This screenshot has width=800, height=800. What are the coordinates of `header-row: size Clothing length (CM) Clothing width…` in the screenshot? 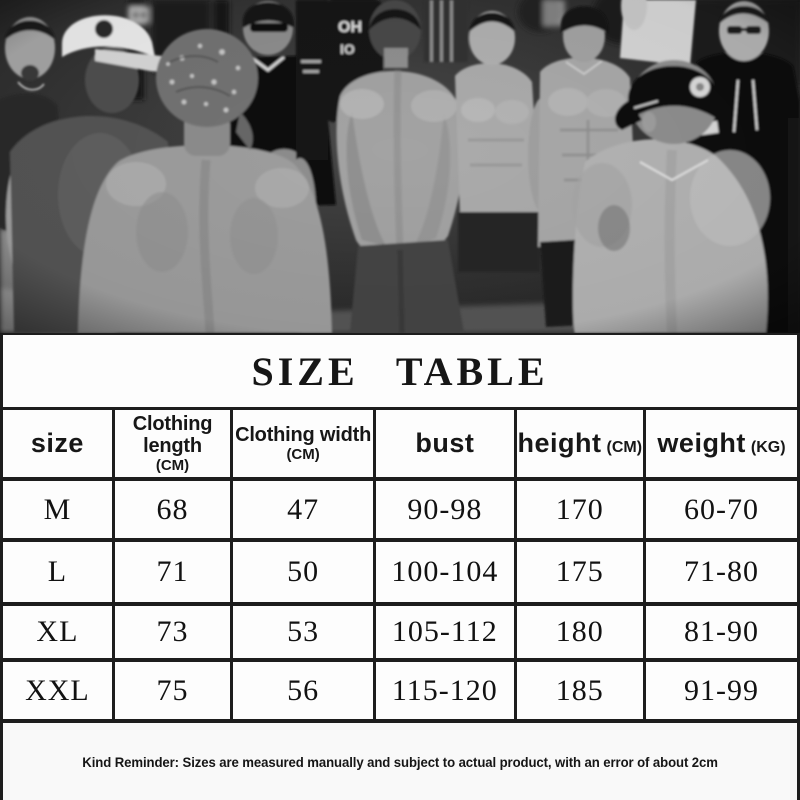 It's located at (400, 444).